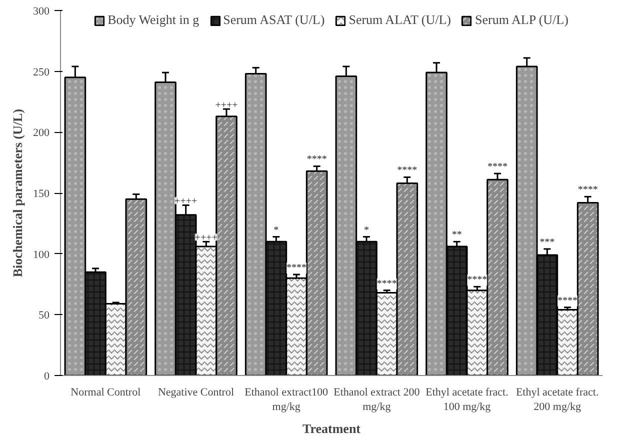 This screenshot has width=618, height=444. What do you see at coordinates (332, 428) in the screenshot?
I see `x-axis-title: Treatment` at bounding box center [332, 428].